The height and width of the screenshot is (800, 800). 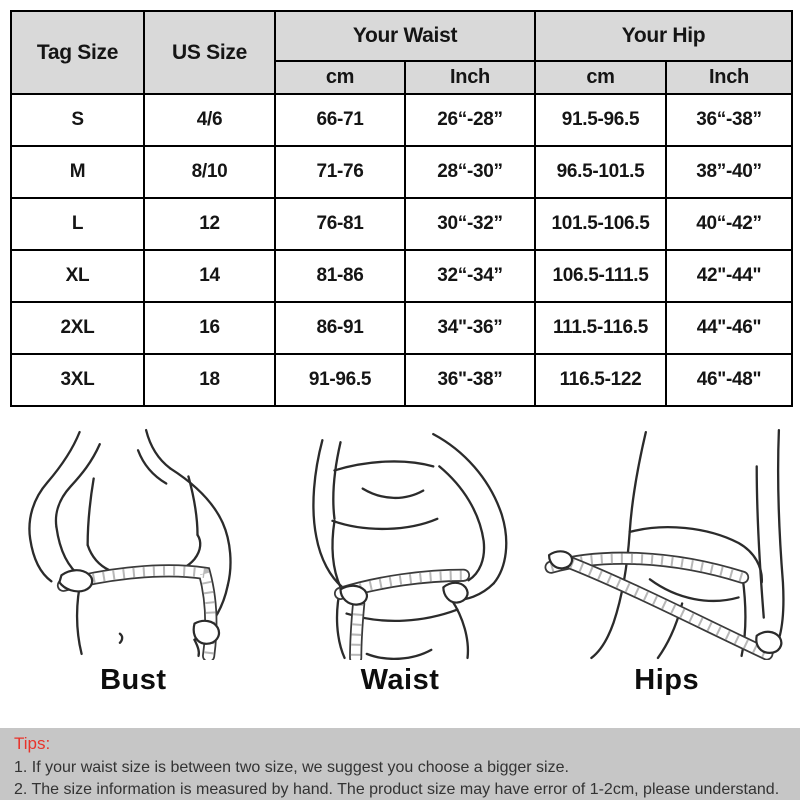 I want to click on cell-waist-inch: 36"-38”, so click(x=470, y=380).